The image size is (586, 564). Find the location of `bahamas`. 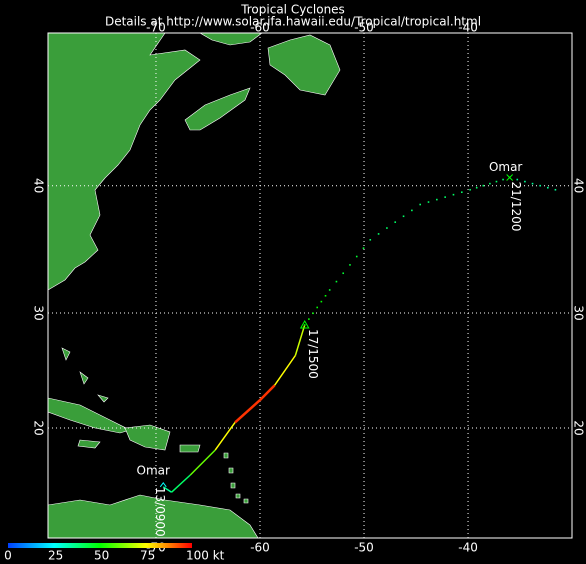

bahamas is located at coordinates (85, 375).